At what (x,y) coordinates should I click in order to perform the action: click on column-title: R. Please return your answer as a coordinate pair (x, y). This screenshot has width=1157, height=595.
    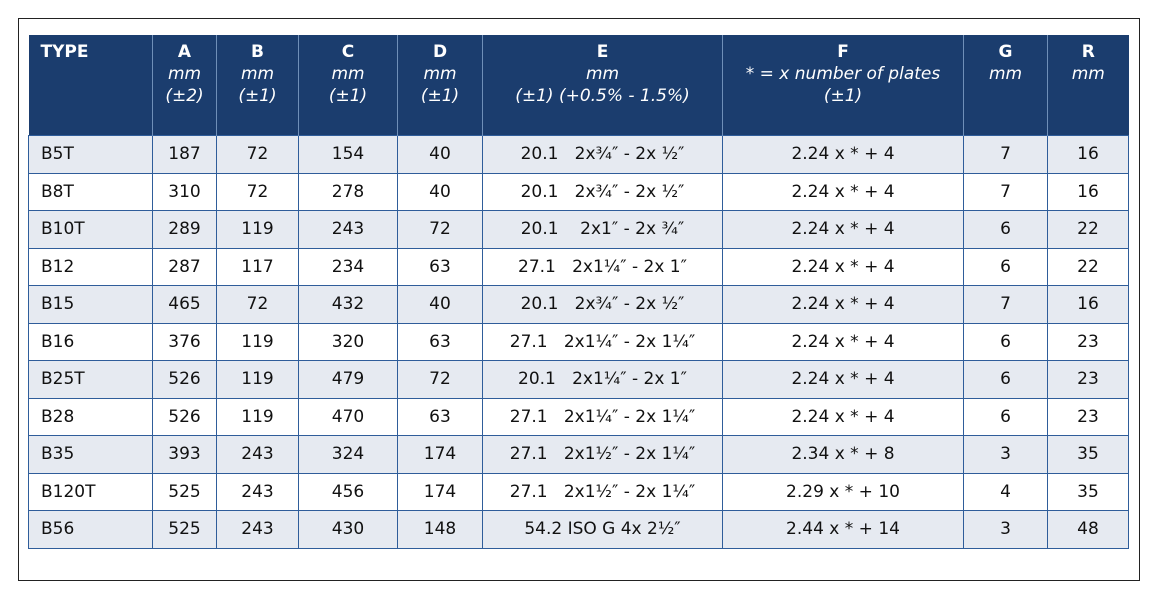
    Looking at the image, I should click on (1088, 52).